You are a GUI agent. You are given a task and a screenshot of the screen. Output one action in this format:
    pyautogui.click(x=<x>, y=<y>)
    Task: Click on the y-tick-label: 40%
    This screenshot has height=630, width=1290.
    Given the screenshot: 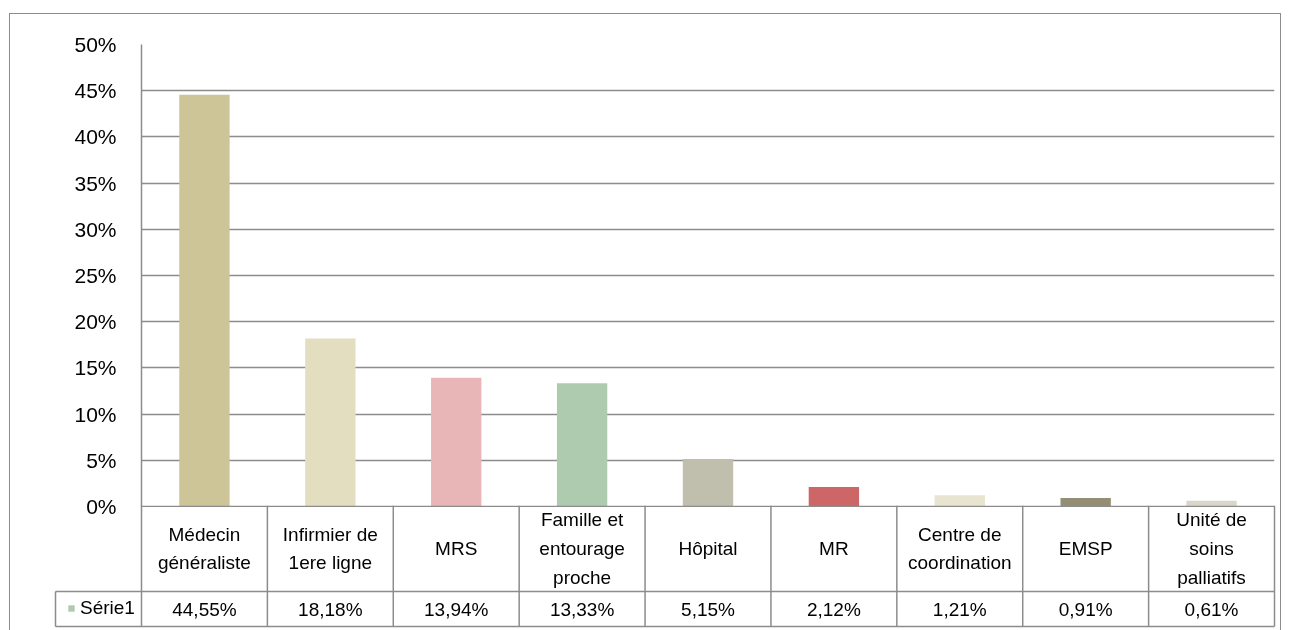 What is the action you would take?
    pyautogui.click(x=95, y=137)
    